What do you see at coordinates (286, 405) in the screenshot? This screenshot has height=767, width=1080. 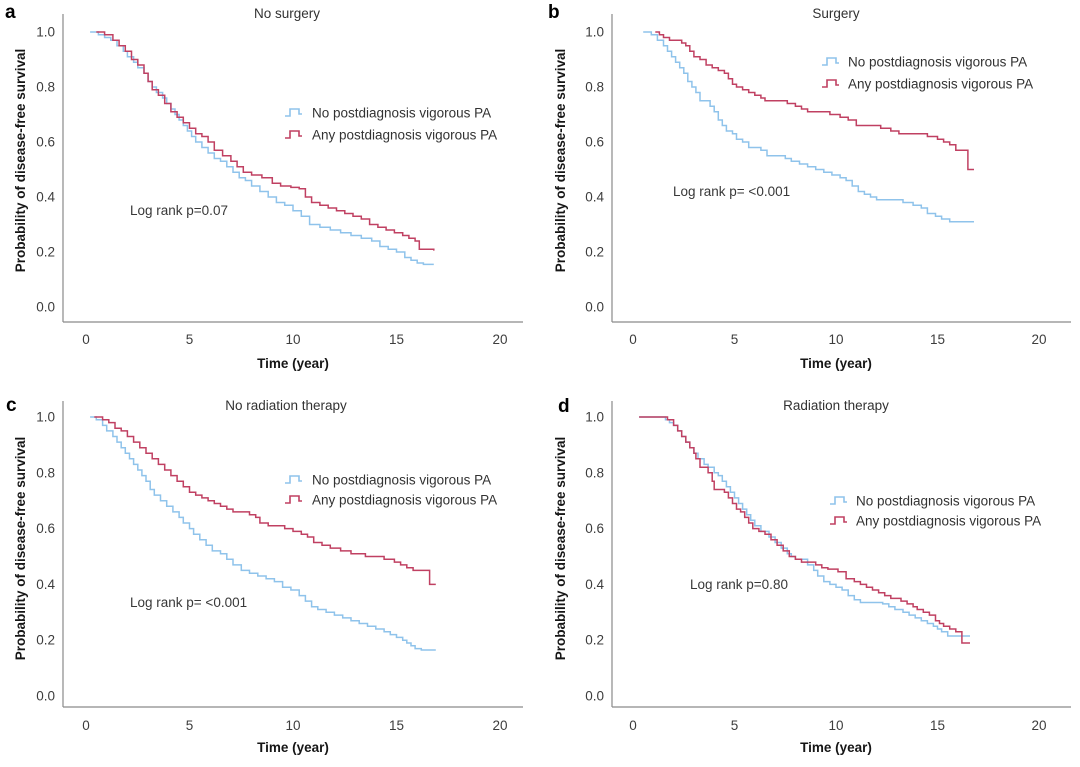 I see `panel-title: No radiation therapy` at bounding box center [286, 405].